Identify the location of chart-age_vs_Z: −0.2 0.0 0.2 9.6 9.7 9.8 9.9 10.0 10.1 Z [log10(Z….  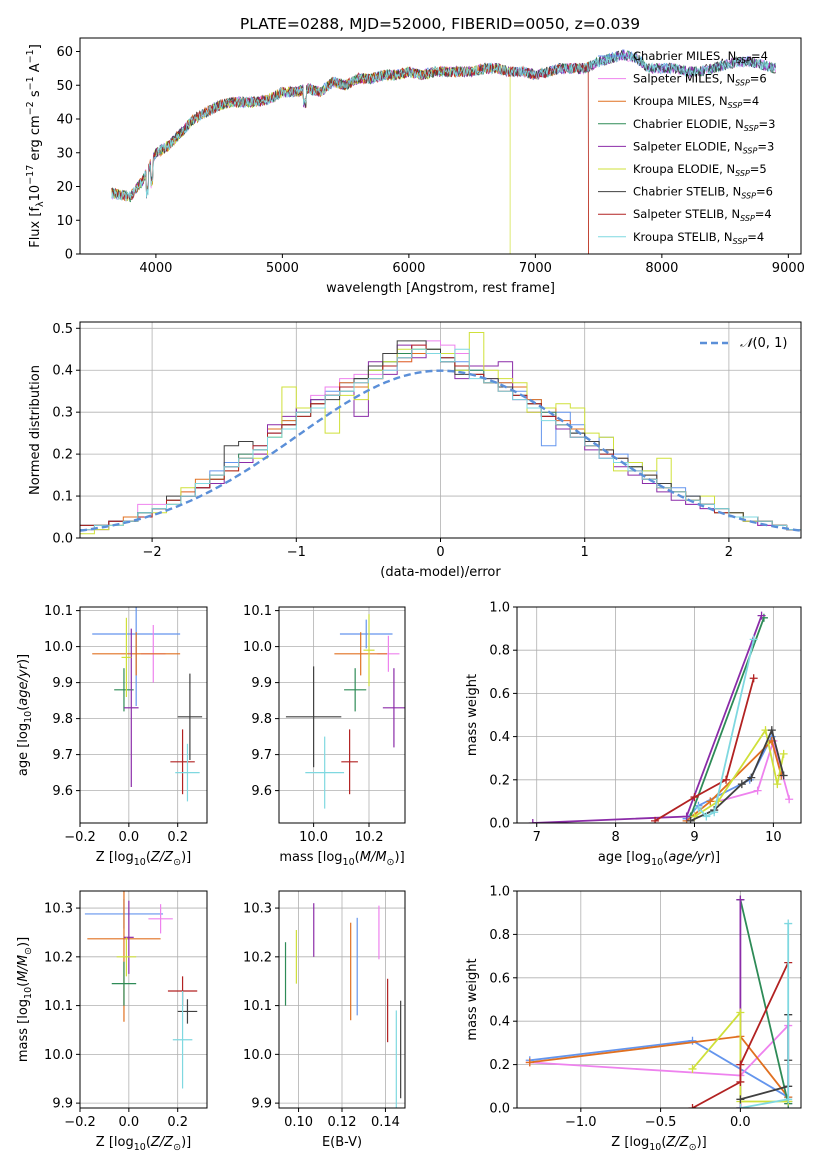
(112, 736).